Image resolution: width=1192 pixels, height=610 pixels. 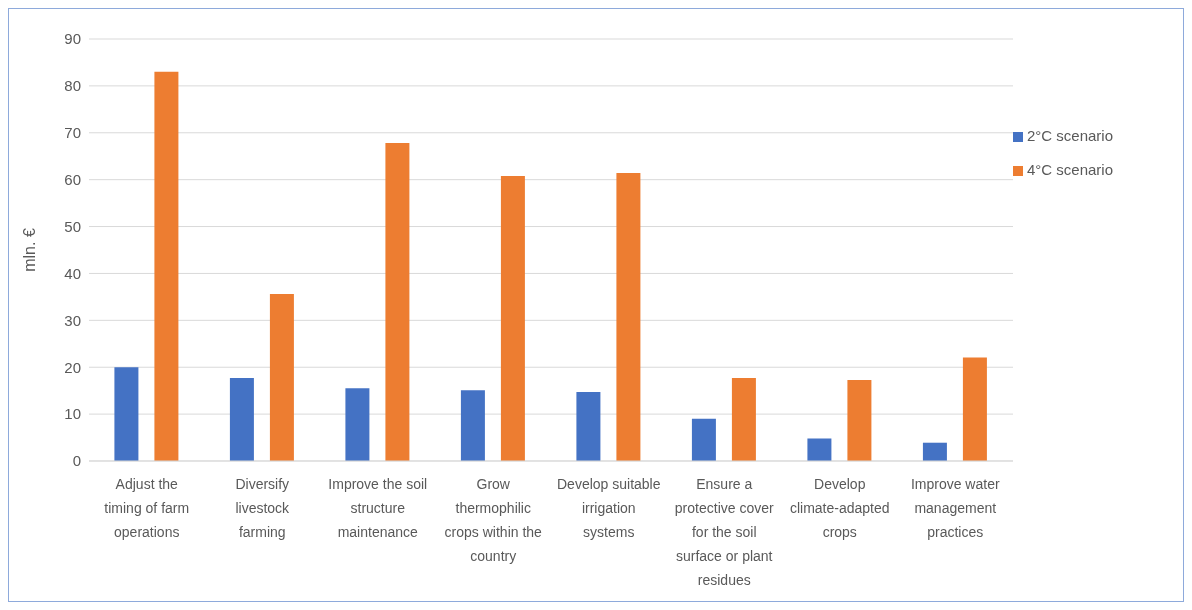 What do you see at coordinates (1070, 135) in the screenshot?
I see `legend-label: 2°C scenario` at bounding box center [1070, 135].